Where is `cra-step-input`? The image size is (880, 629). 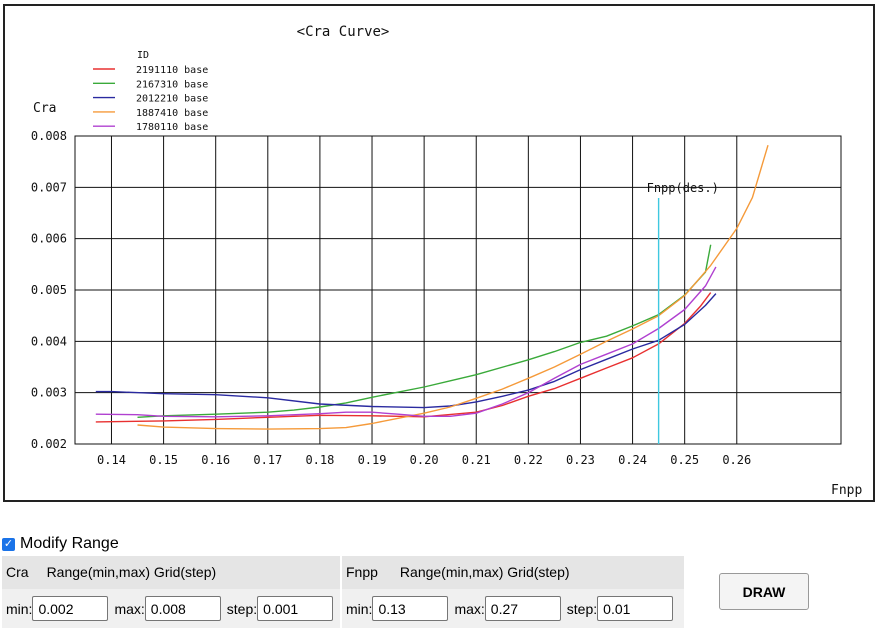 cra-step-input is located at coordinates (295, 608).